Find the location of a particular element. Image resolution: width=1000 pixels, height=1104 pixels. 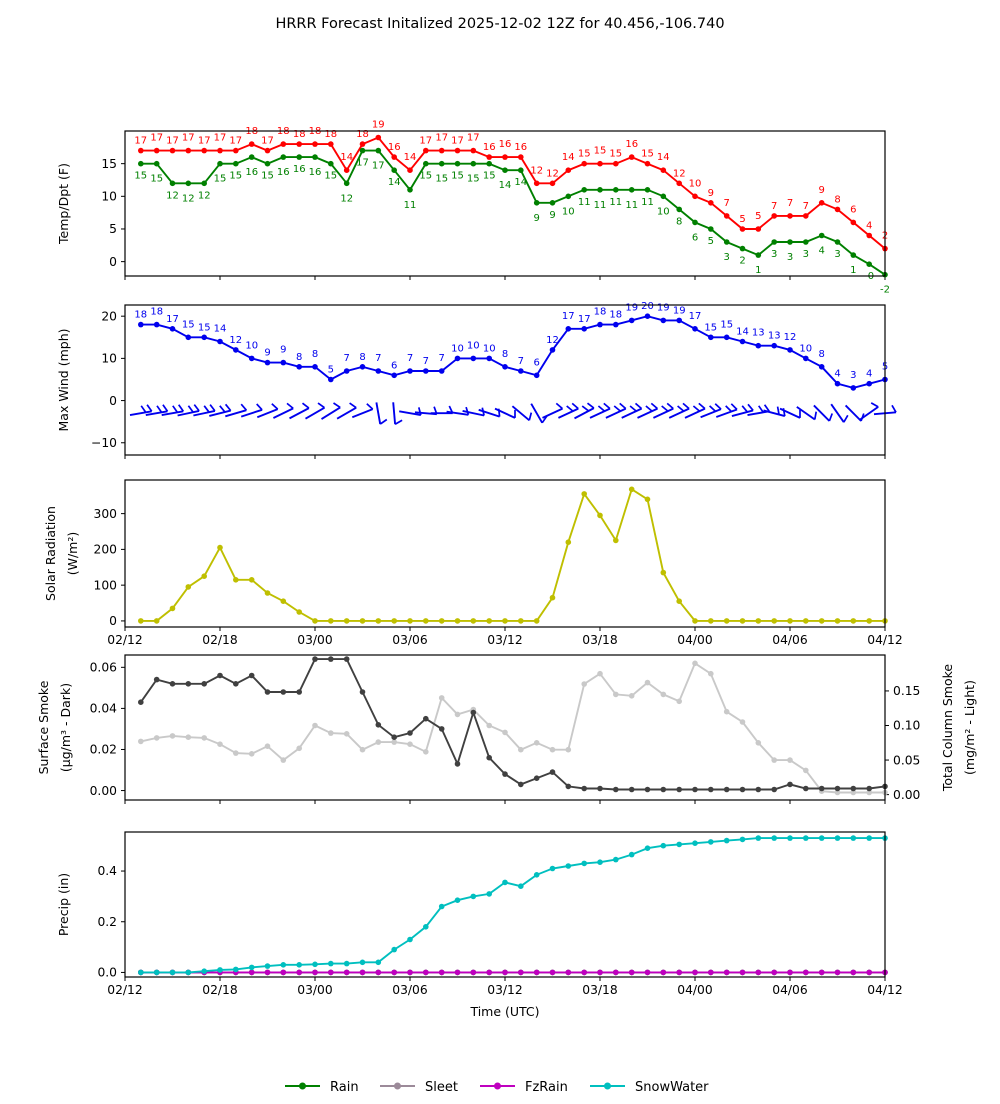

legend-label-sleet: Sleet is located at coordinates (441, 1087).